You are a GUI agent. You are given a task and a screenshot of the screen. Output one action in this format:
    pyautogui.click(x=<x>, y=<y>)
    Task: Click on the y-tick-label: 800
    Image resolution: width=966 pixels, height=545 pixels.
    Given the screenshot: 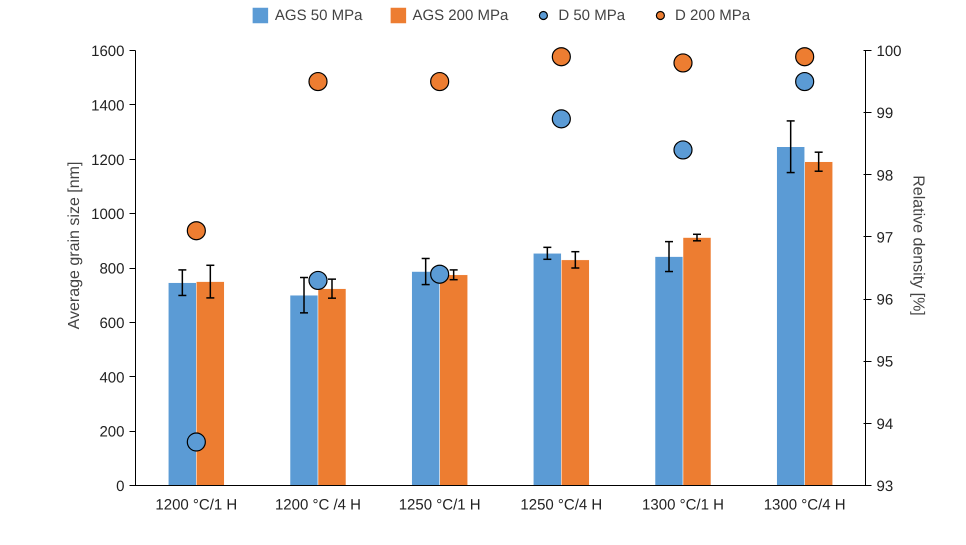 What is the action you would take?
    pyautogui.click(x=112, y=269)
    